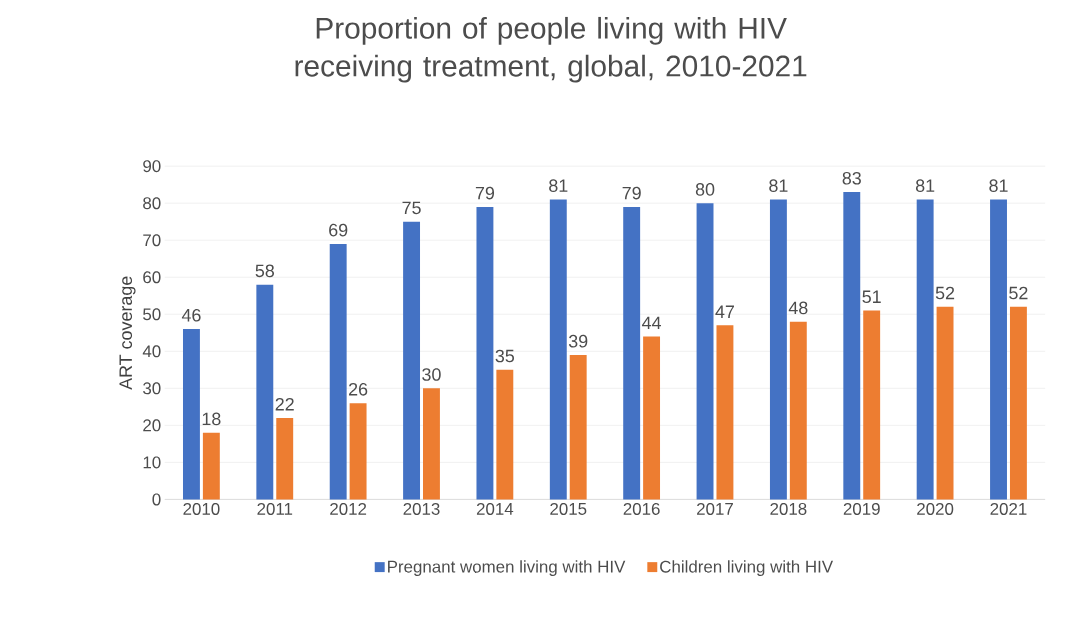 The image size is (1075, 627). What do you see at coordinates (495, 509) in the screenshot?
I see `x-tick-label: 2014` at bounding box center [495, 509].